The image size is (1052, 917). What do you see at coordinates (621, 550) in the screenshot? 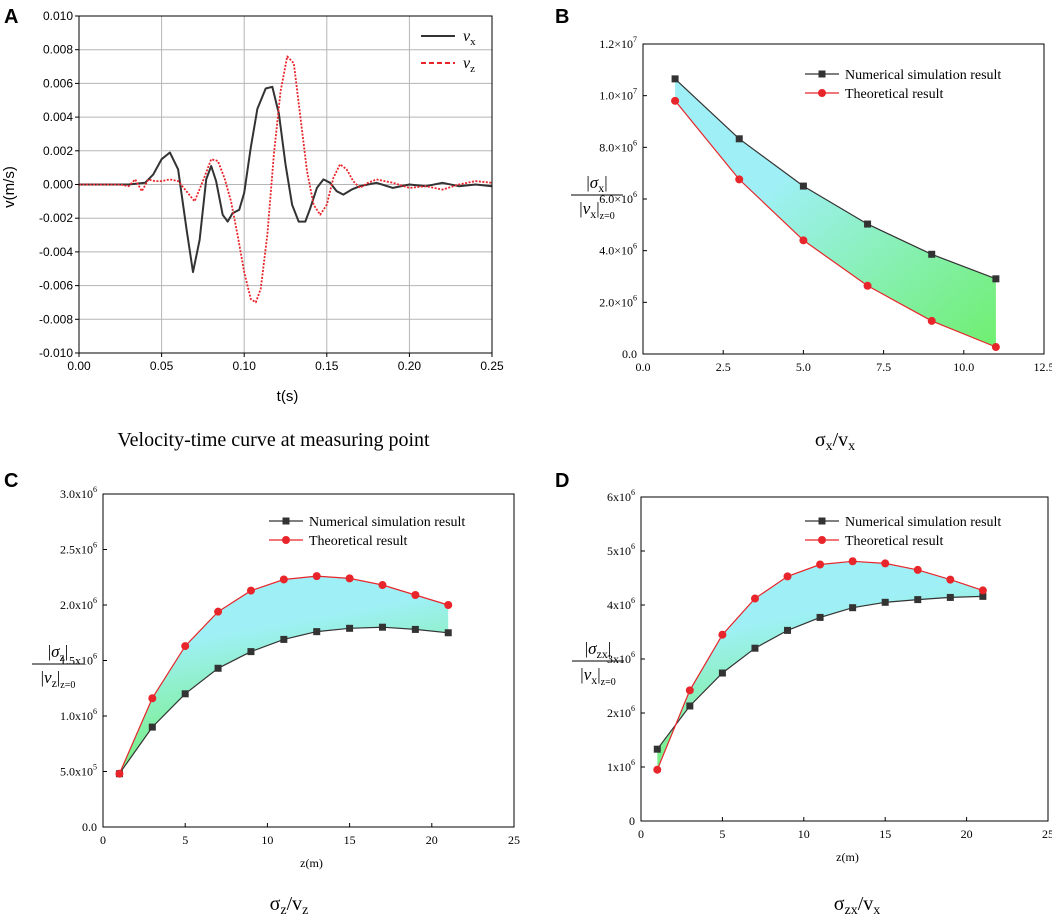
I see `y-tick-label: 5x10⁶` at bounding box center [621, 550].